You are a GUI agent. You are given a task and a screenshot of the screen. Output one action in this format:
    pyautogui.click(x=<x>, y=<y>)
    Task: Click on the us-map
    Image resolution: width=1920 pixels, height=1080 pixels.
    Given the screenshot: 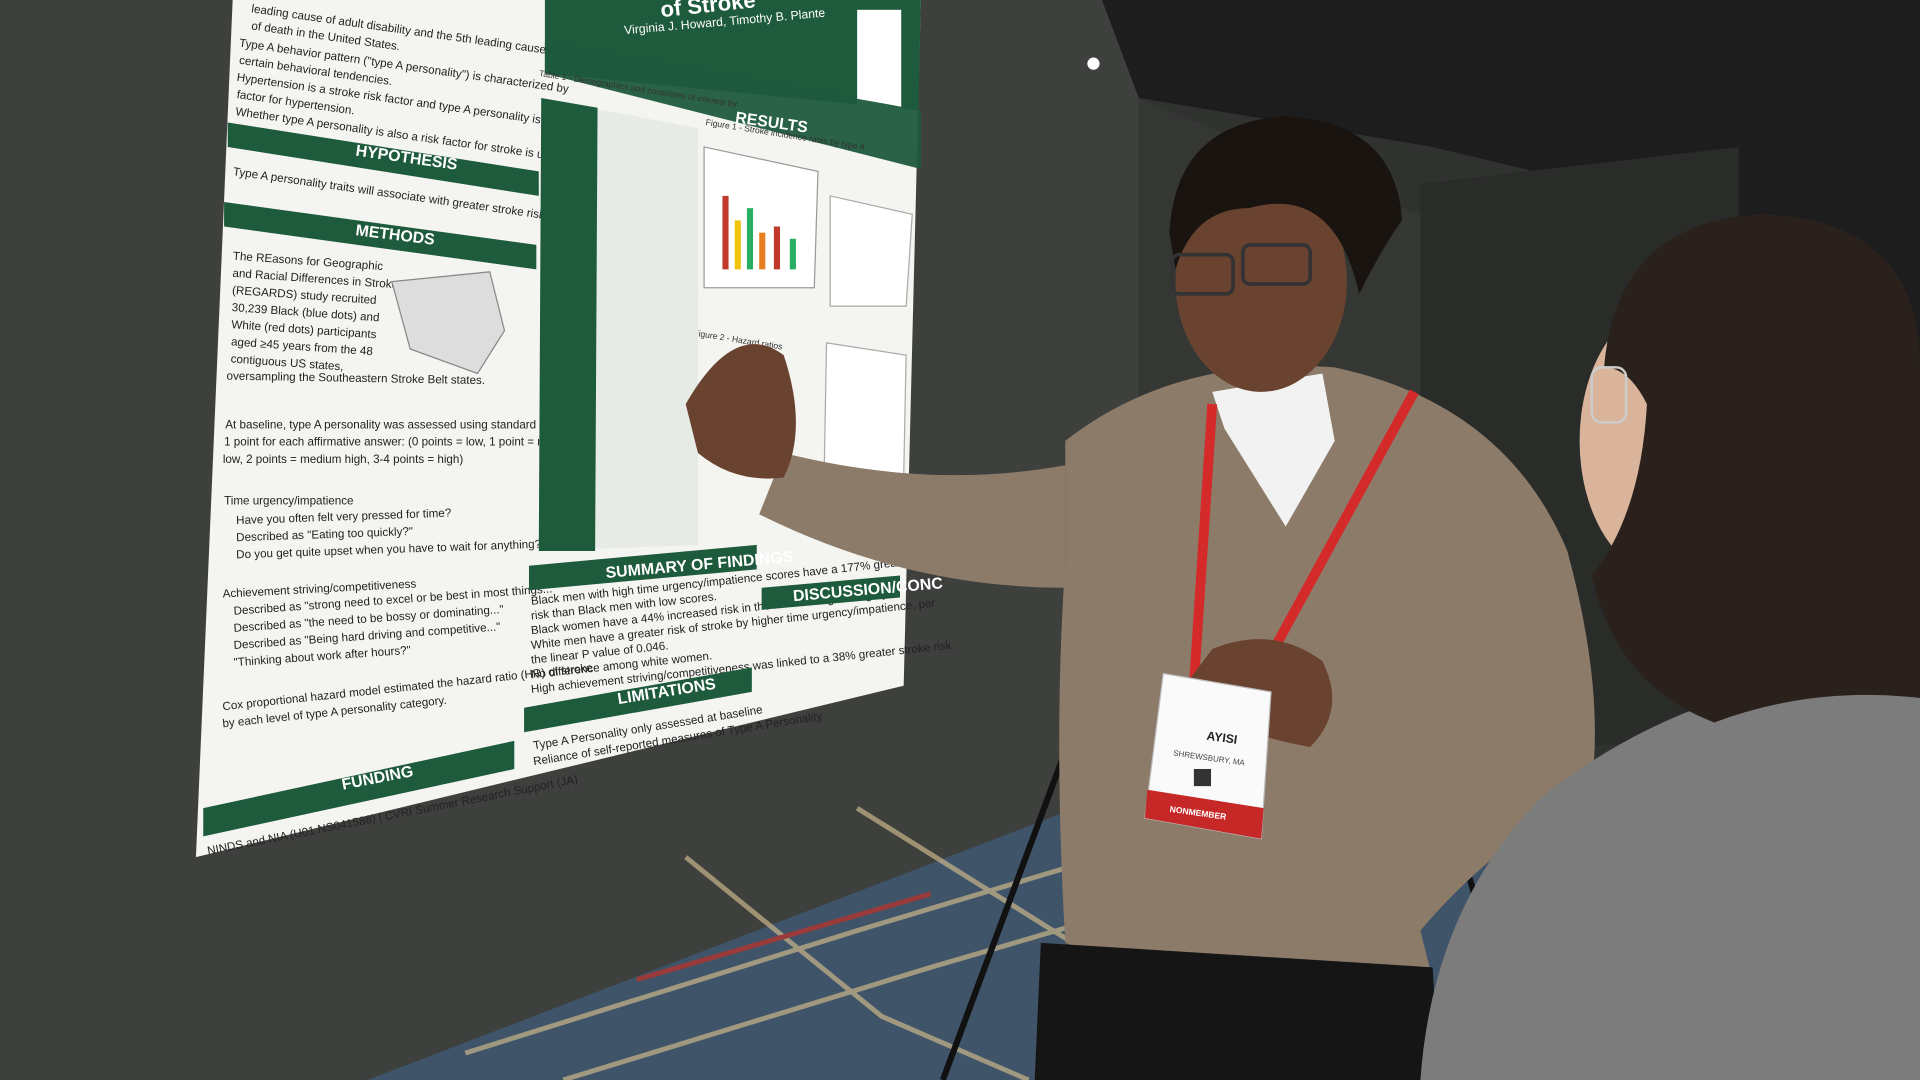 What is the action you would take?
    pyautogui.click(x=448, y=323)
    